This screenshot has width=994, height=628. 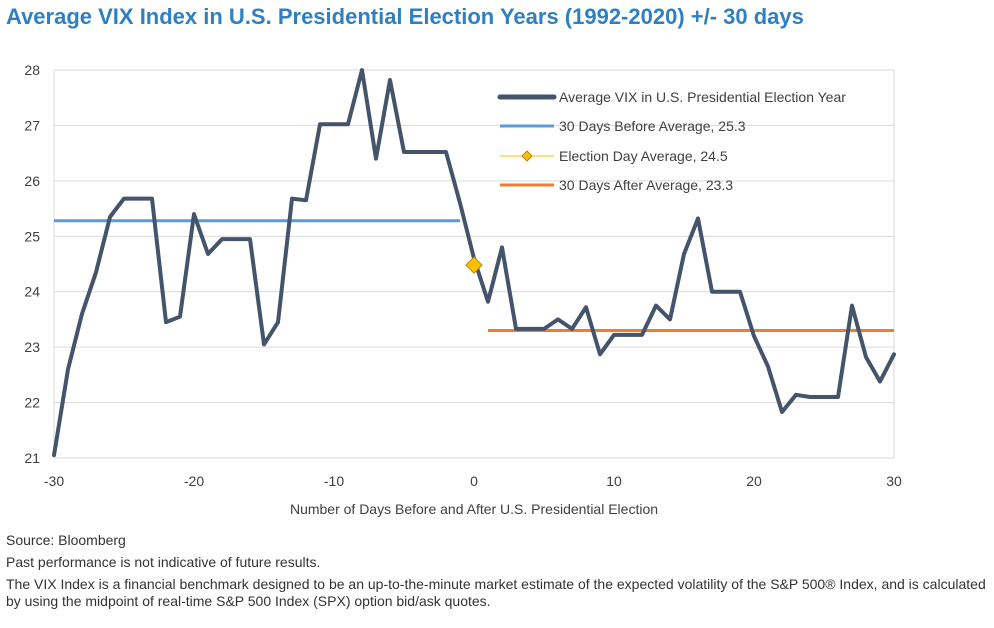 I want to click on y-tick-label: 27, so click(x=32, y=125).